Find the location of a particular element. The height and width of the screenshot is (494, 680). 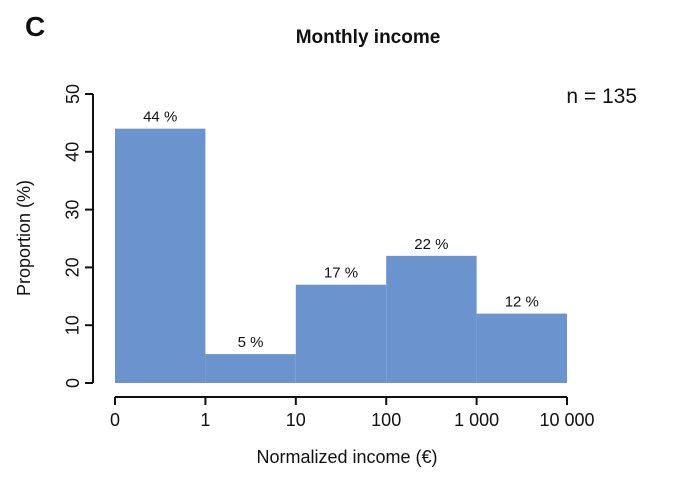

y-tick-label: 20 is located at coordinates (73, 267).